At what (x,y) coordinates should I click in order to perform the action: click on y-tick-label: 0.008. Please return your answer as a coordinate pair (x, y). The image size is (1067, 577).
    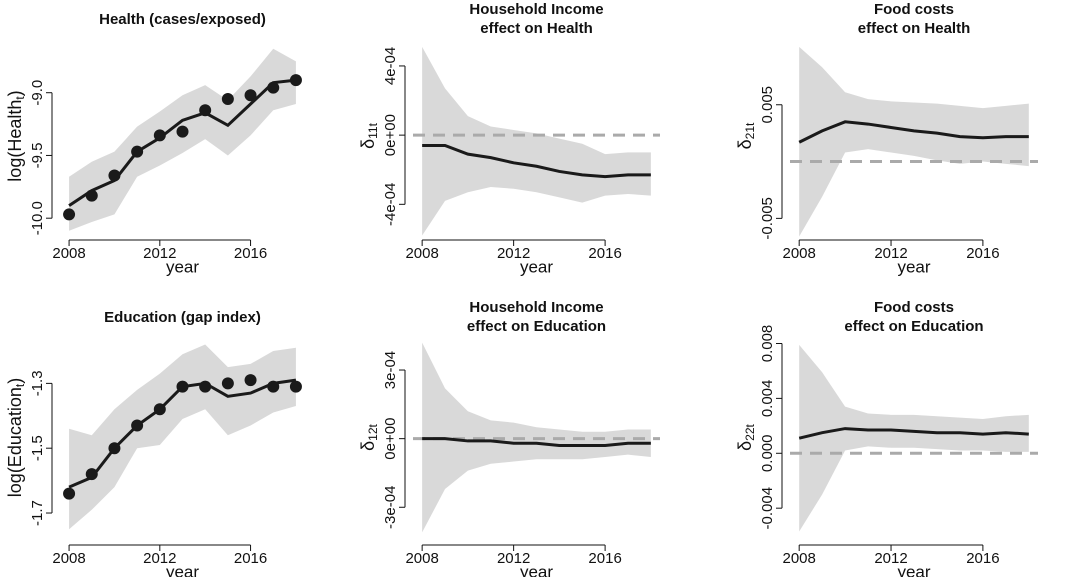
    Looking at the image, I should click on (767, 344).